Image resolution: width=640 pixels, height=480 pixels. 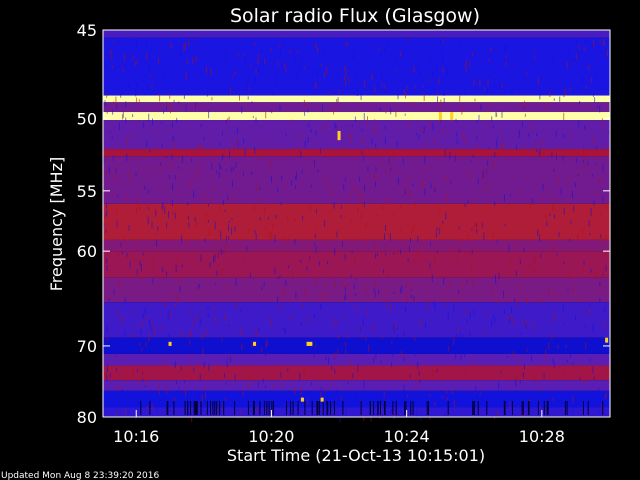 I want to click on y-tick-label-4: 70, so click(x=87, y=346).